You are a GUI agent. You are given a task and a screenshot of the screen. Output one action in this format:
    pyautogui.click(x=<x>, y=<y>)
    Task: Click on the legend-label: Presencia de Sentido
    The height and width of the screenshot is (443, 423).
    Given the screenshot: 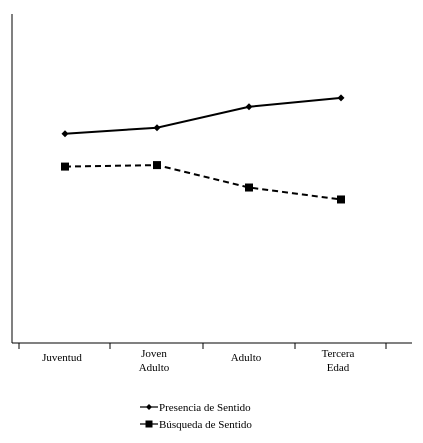 What is the action you would take?
    pyautogui.click(x=205, y=408)
    